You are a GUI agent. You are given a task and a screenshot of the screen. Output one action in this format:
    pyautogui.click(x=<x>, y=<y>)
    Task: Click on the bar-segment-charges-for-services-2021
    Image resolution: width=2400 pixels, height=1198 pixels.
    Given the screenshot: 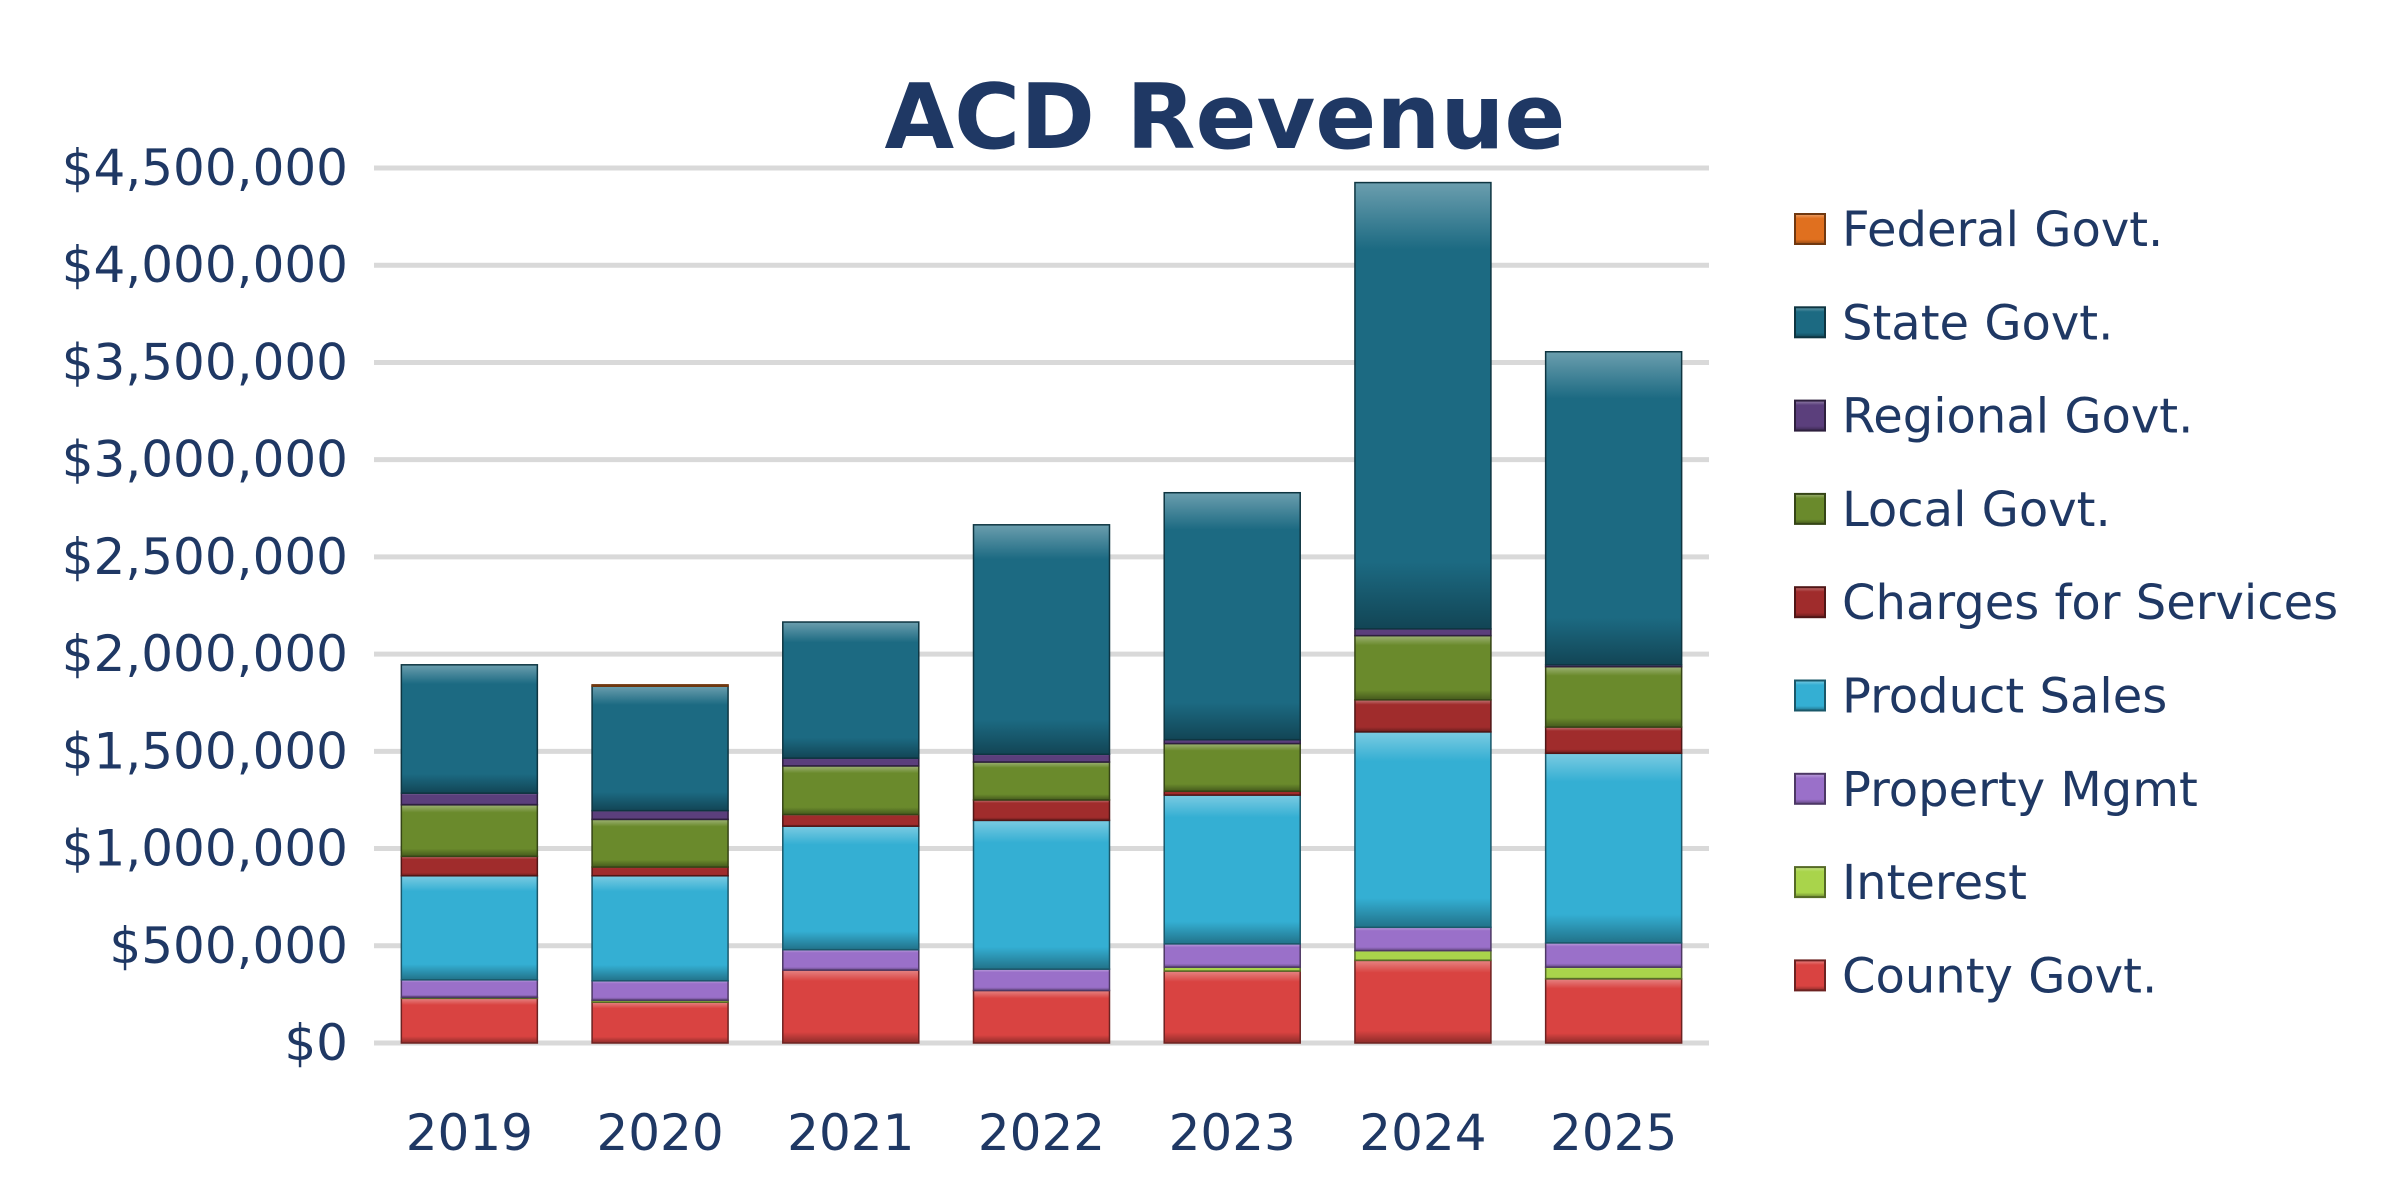 What is the action you would take?
    pyautogui.click(x=851, y=820)
    